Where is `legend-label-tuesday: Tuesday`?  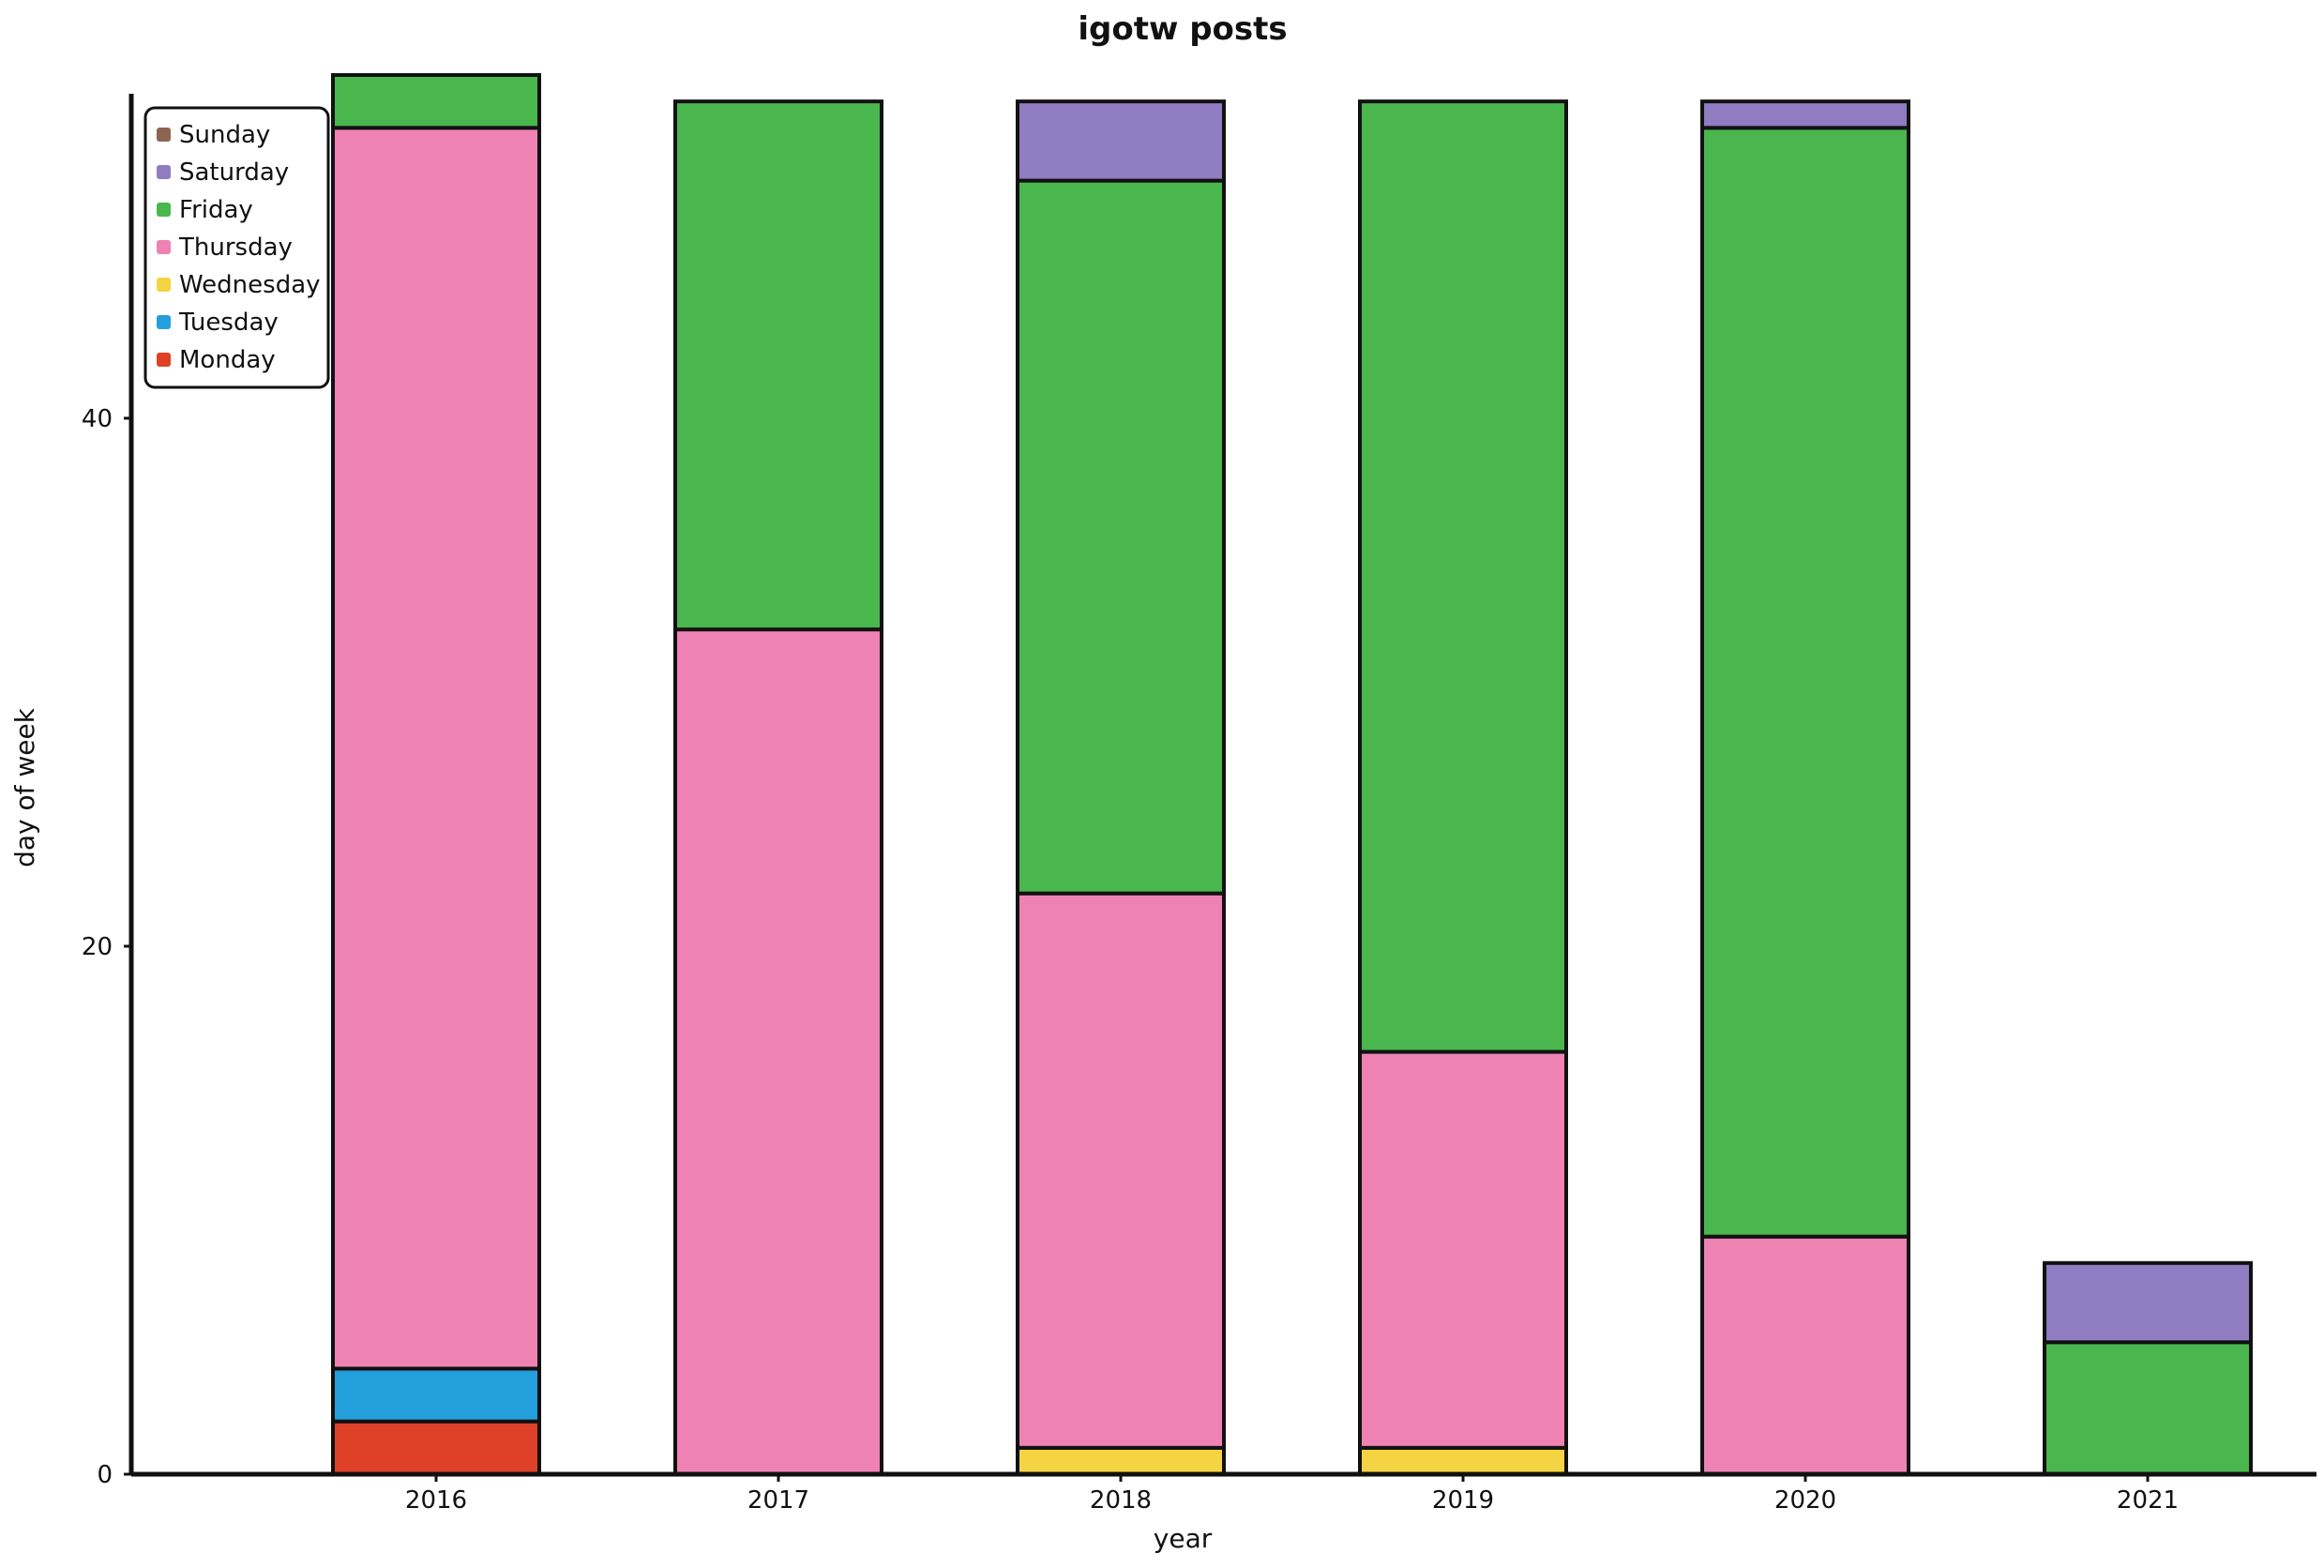 legend-label-tuesday: Tuesday is located at coordinates (228, 323).